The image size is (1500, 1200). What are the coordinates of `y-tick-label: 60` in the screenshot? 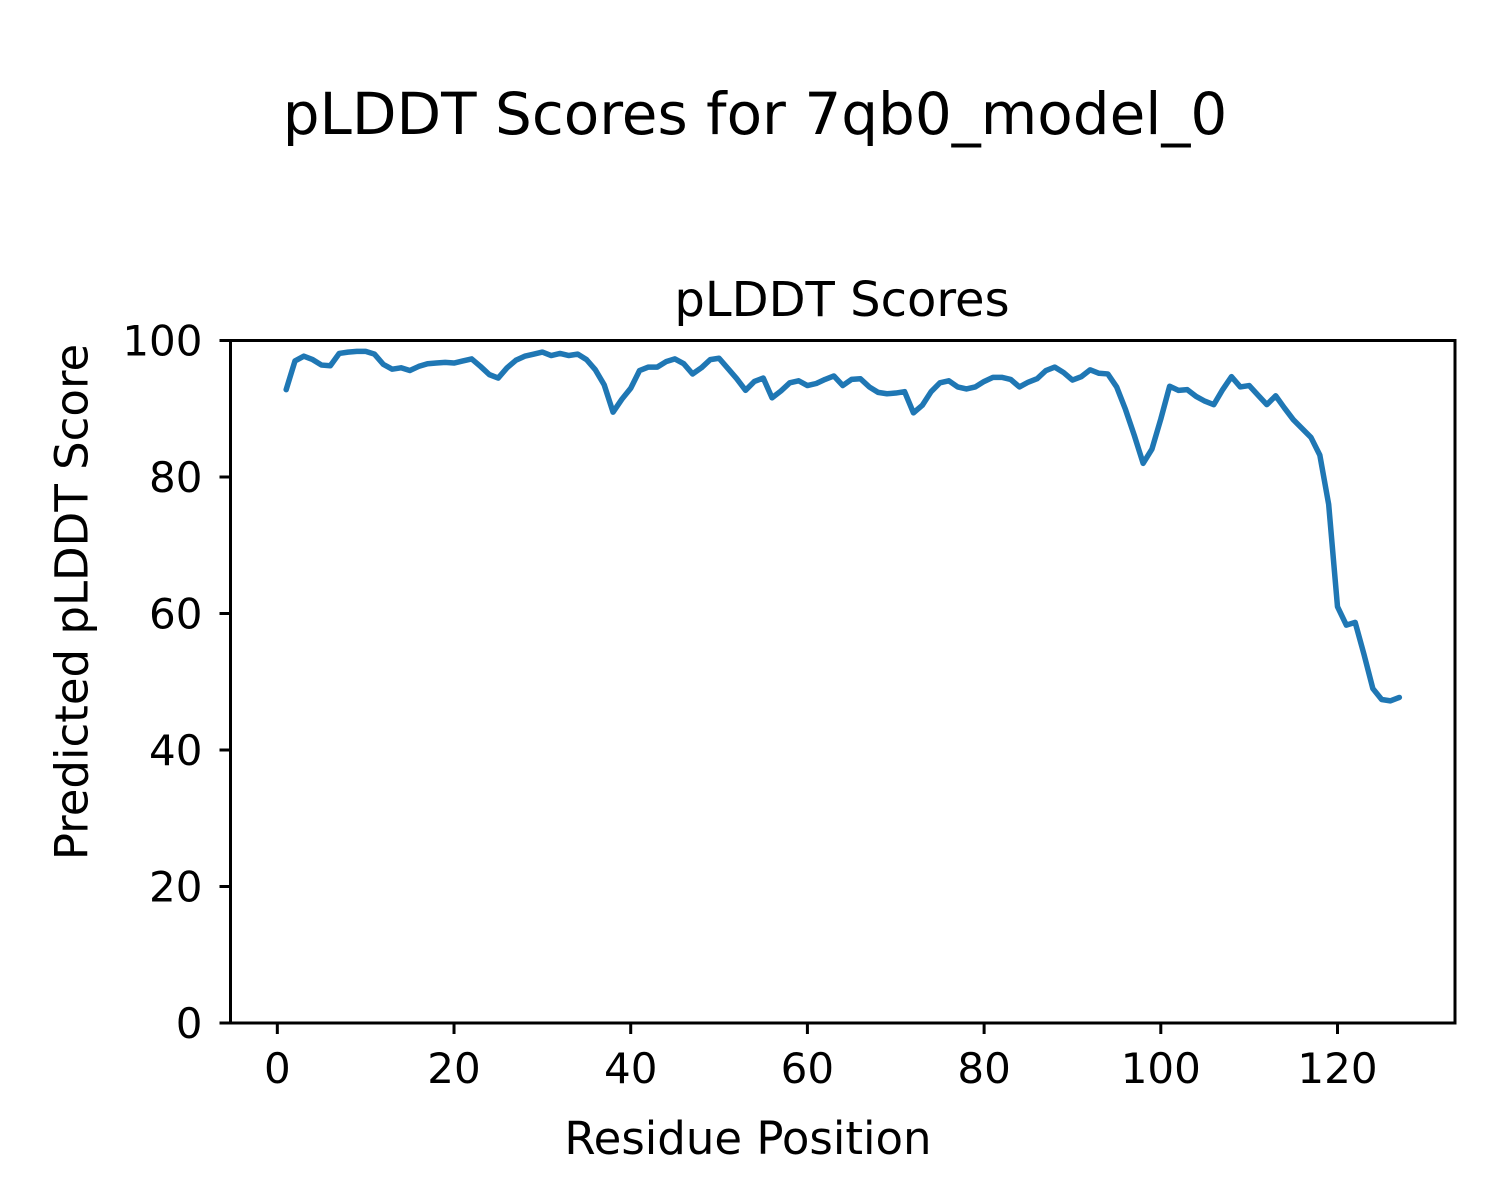 It's located at (175, 614).